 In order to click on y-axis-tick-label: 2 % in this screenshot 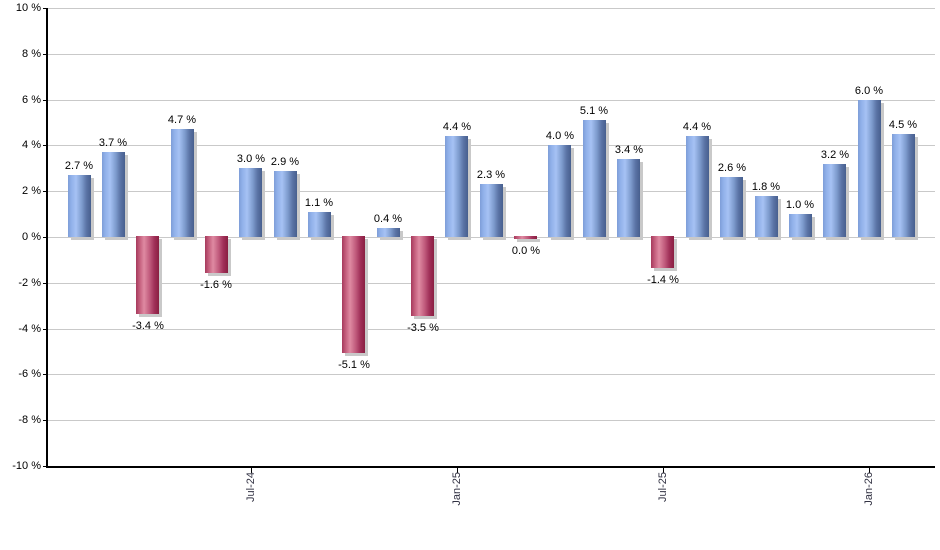, I will do `click(31, 191)`.